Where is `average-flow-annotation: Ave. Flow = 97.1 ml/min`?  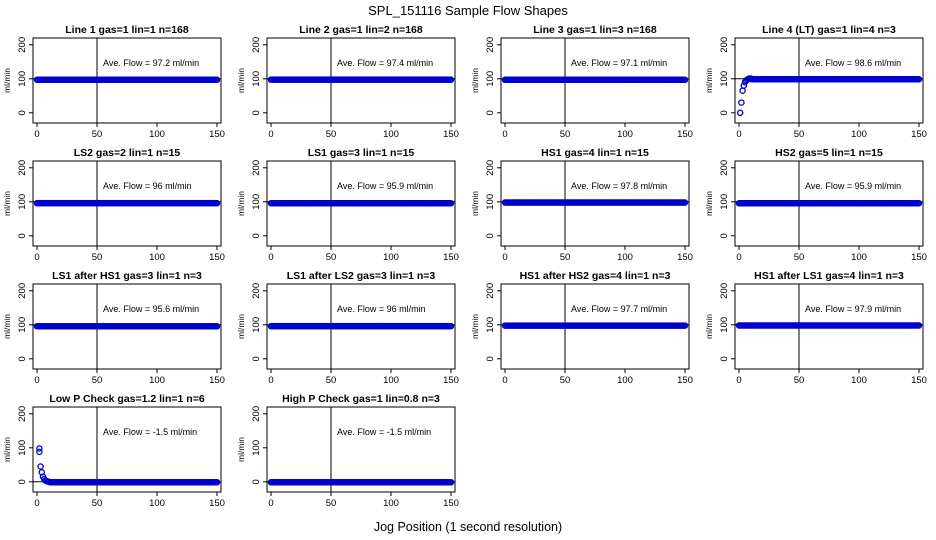
average-flow-annotation: Ave. Flow = 97.1 ml/min is located at coordinates (619, 63).